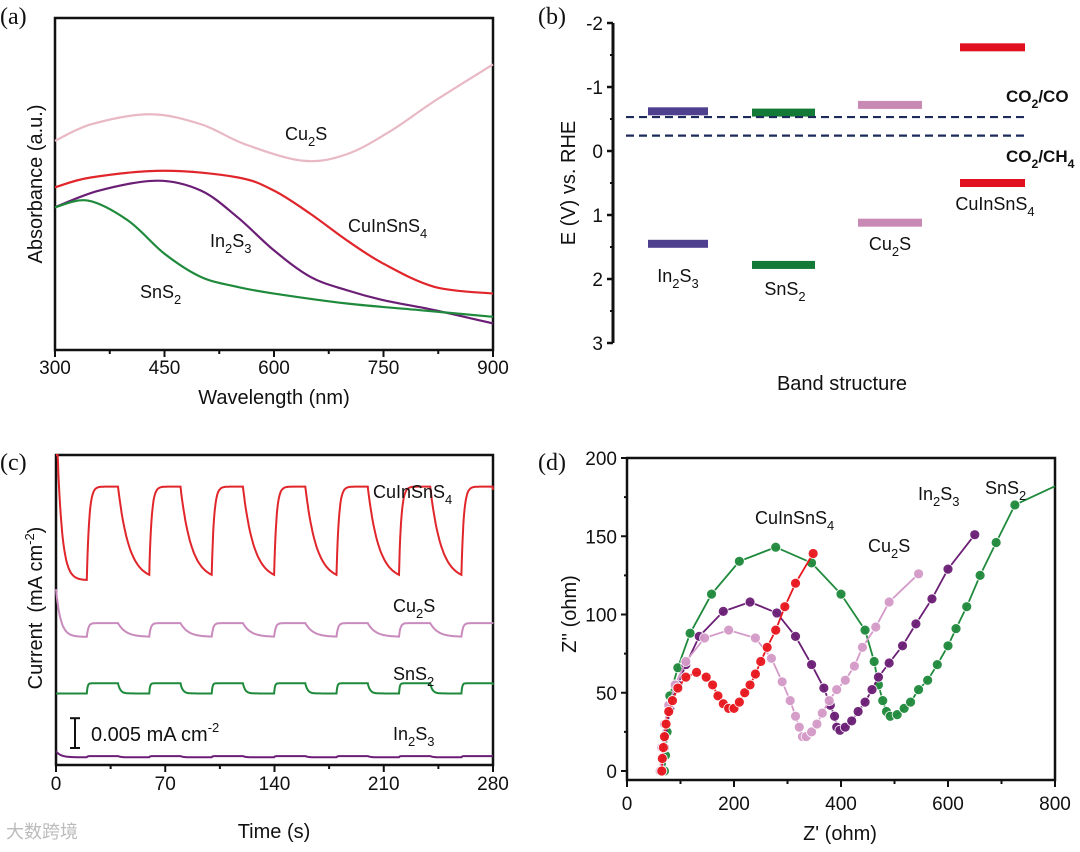 The height and width of the screenshot is (852, 1080). I want to click on d-y-tick-label: 0, so click(611, 772).